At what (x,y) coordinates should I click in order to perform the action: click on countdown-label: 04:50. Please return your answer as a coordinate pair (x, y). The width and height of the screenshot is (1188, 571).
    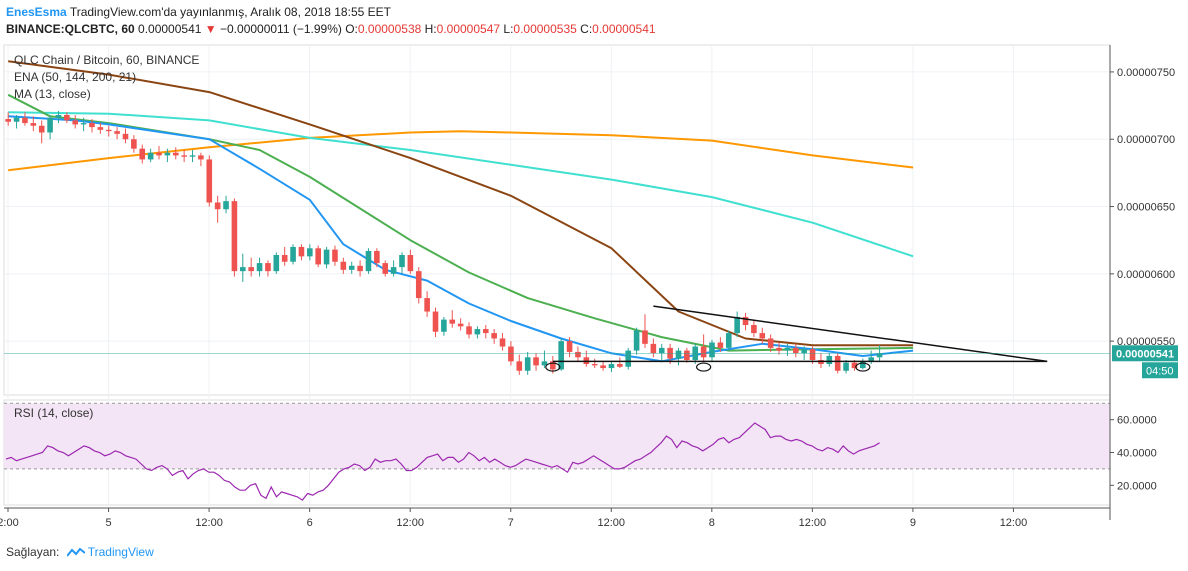
    Looking at the image, I should click on (1160, 371).